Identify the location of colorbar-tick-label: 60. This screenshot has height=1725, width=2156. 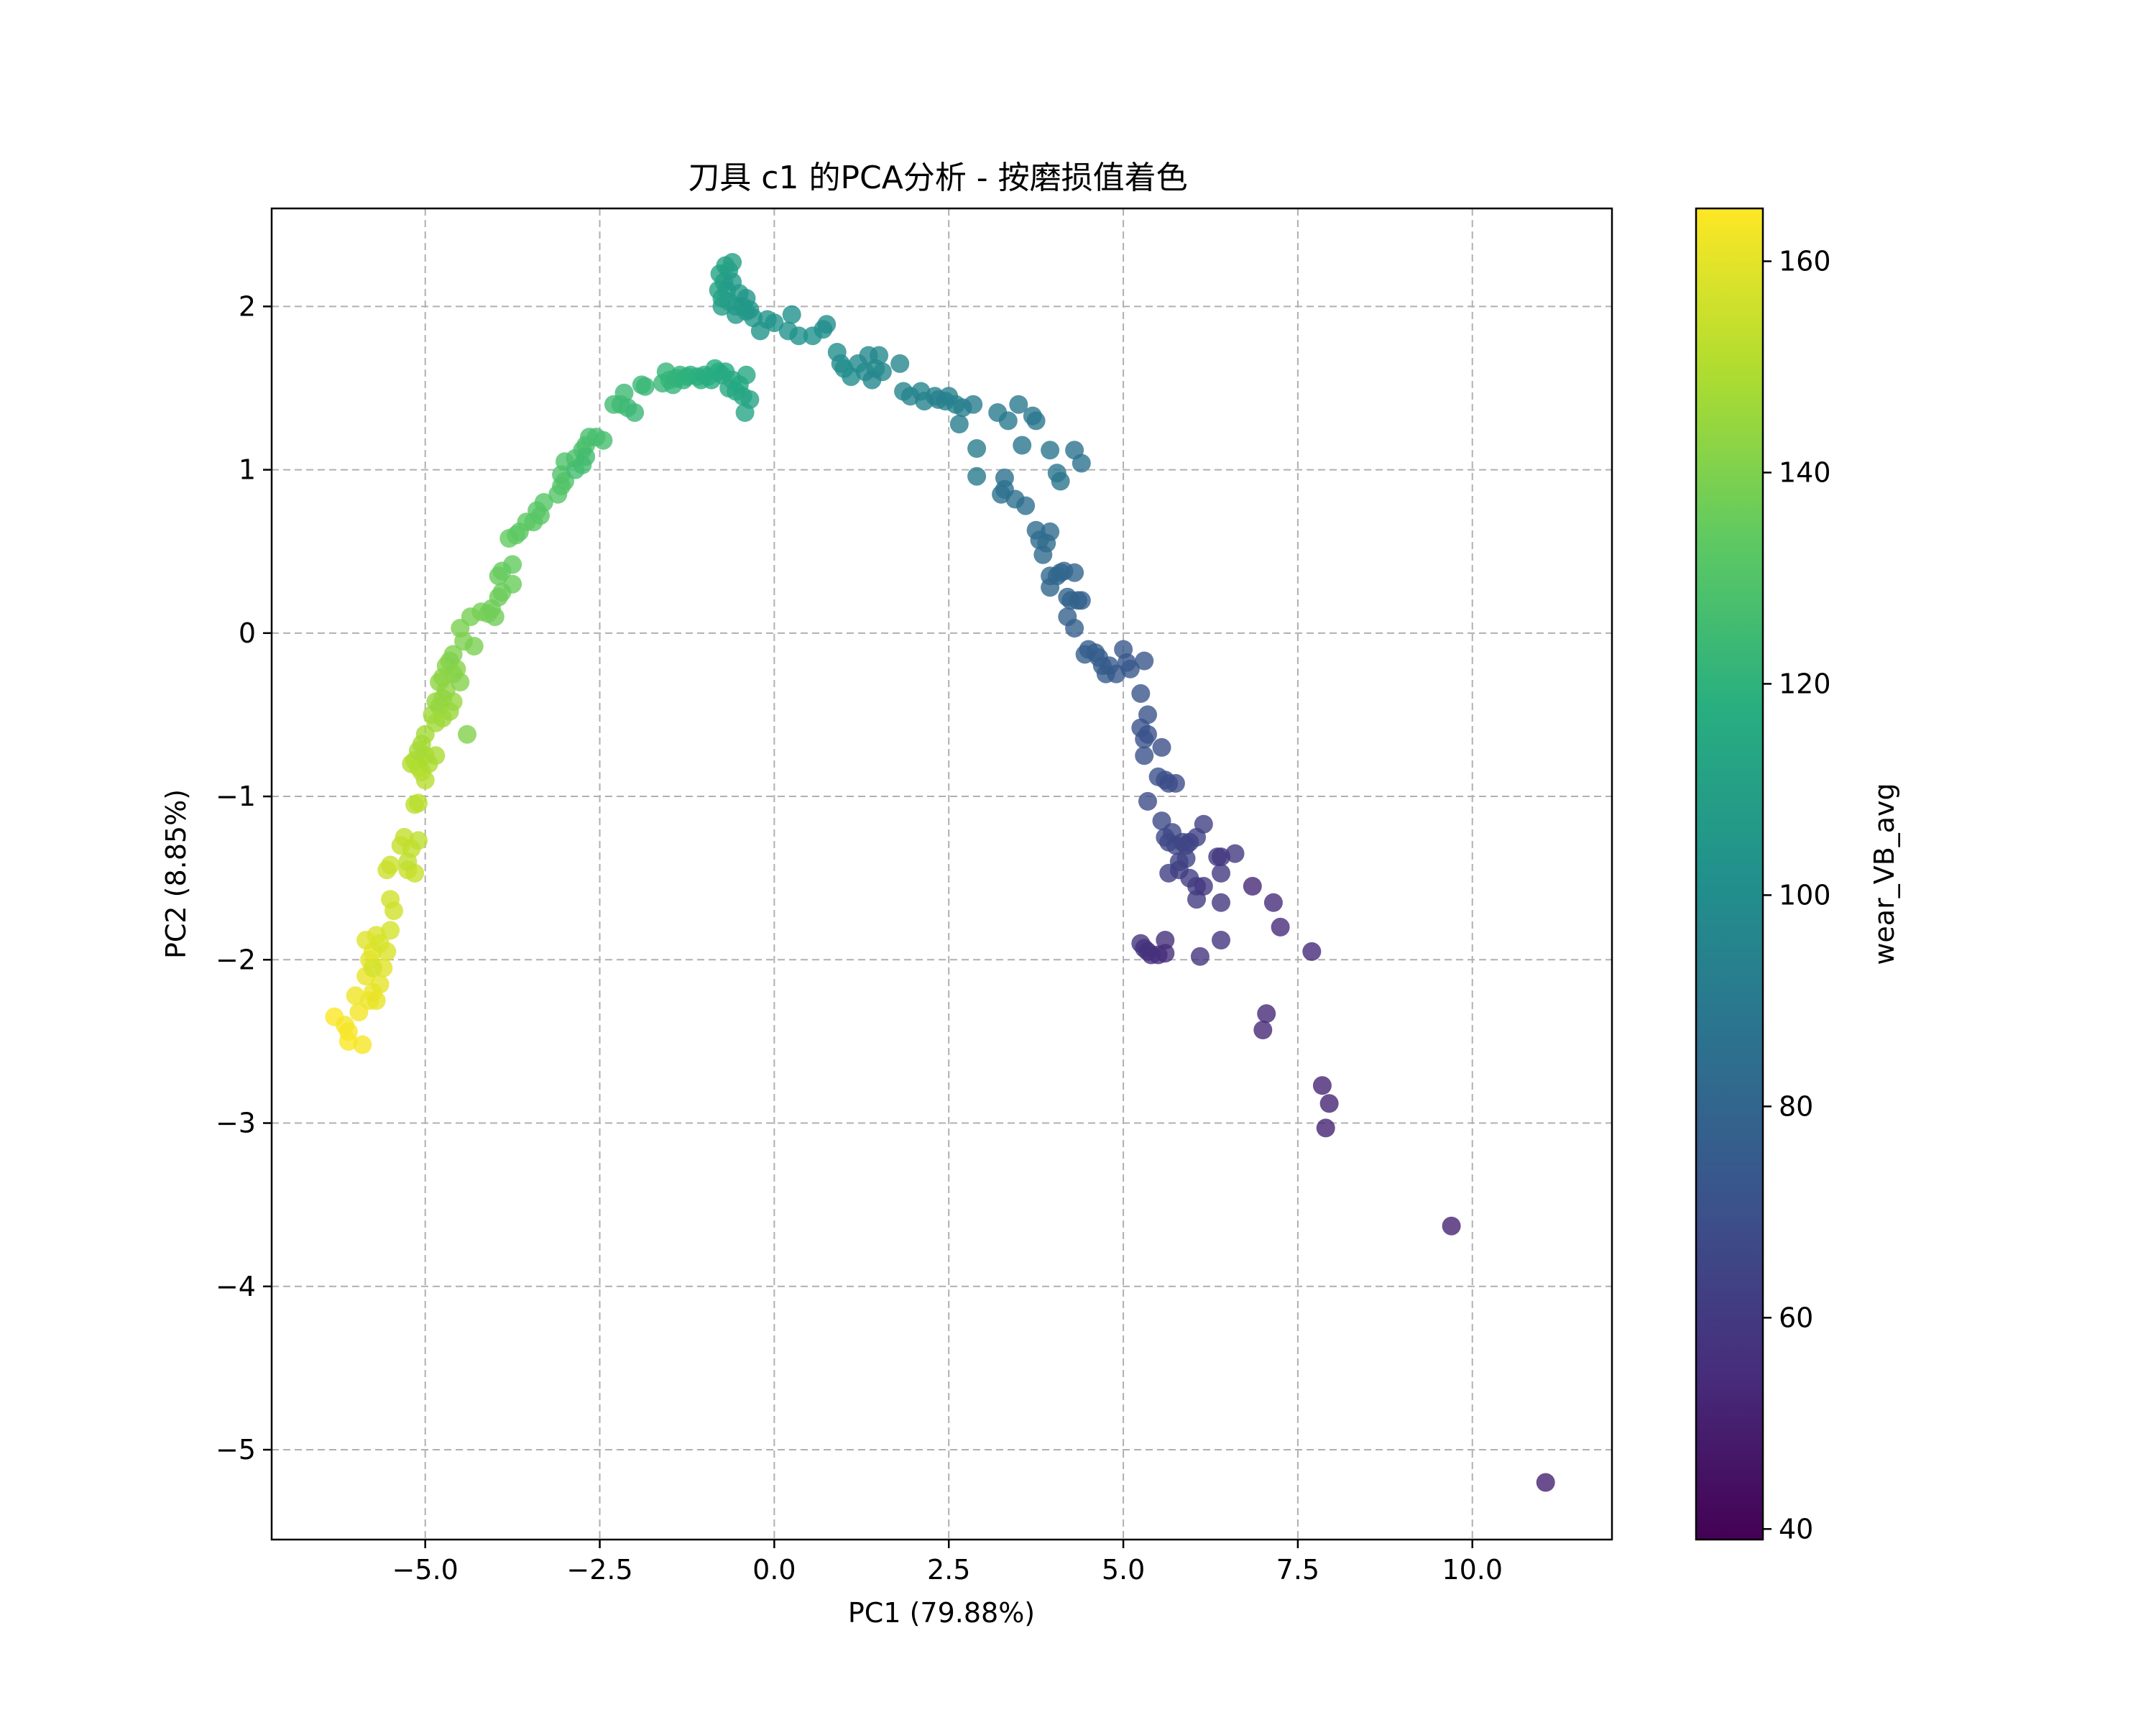
(1796, 1317).